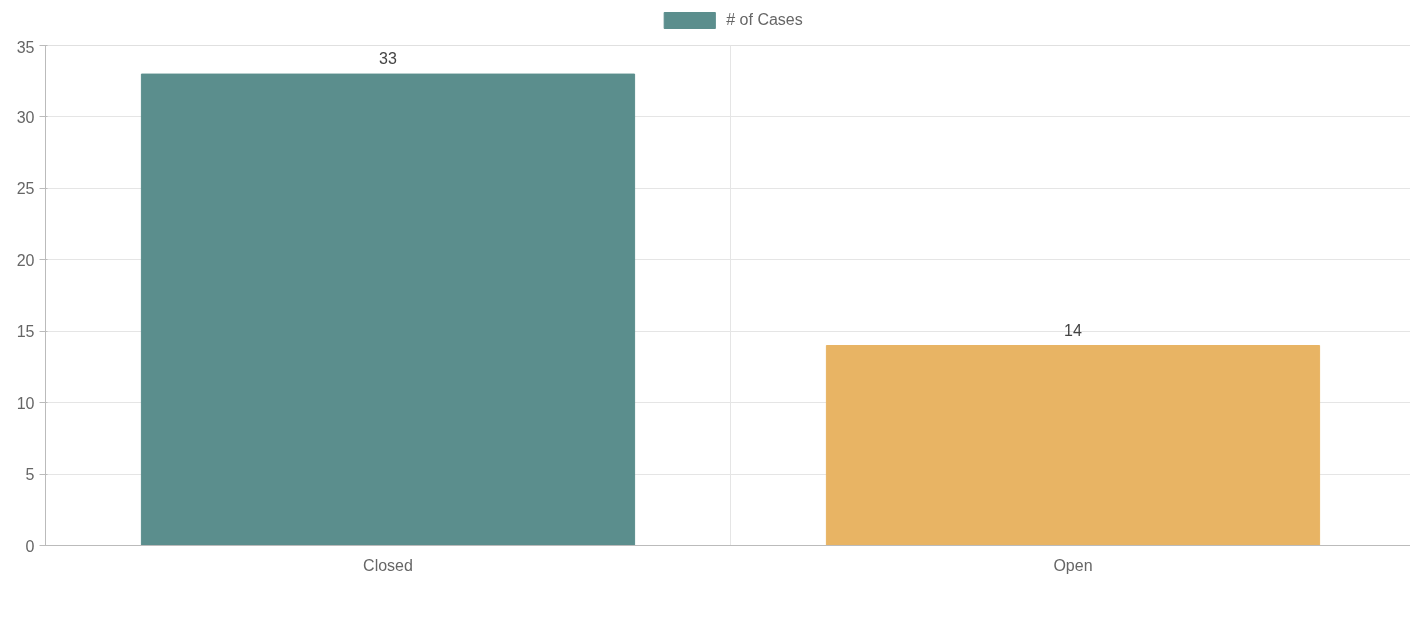 The image size is (1426, 632). I want to click on y-tick-label: 15, so click(25, 332).